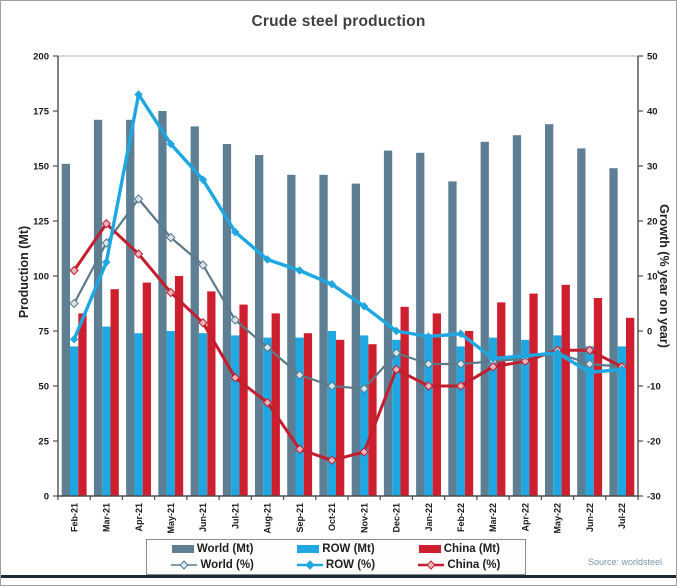 The image size is (677, 586). What do you see at coordinates (654, 387) in the screenshot?
I see `right-axis-tick-label: -10` at bounding box center [654, 387].